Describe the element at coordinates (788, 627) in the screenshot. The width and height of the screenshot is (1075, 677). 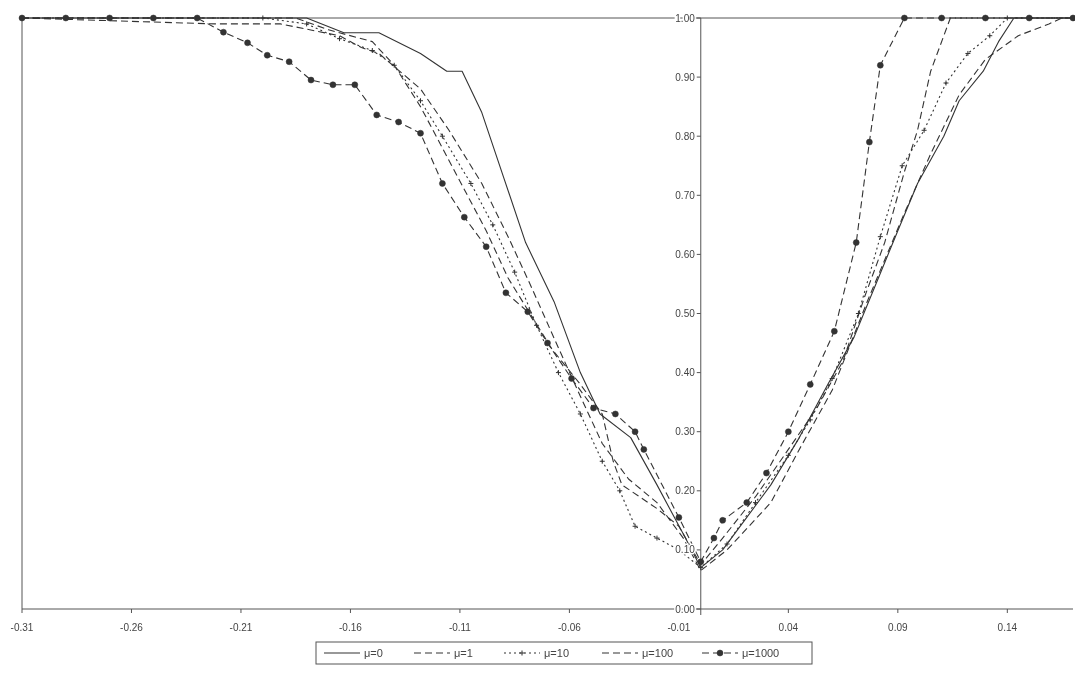
I see `x-tick-label: 0.04` at that location.